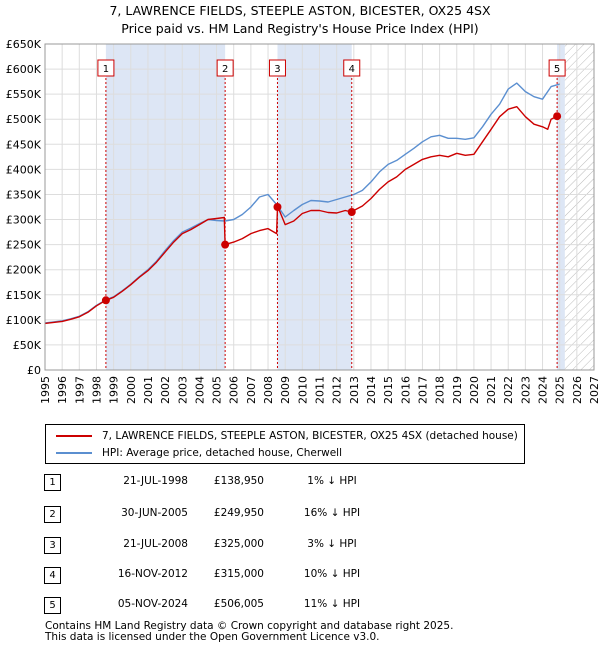  Describe the element at coordinates (302, 390) in the screenshot. I see `x-tick-label: 2010` at that location.